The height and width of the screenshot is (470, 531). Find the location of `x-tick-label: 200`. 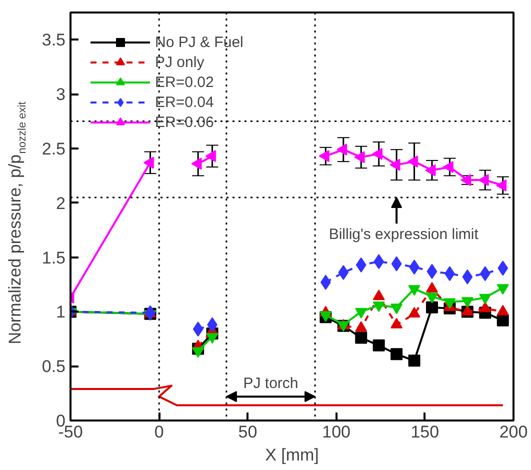

x-tick-label: 200 is located at coordinates (513, 432).